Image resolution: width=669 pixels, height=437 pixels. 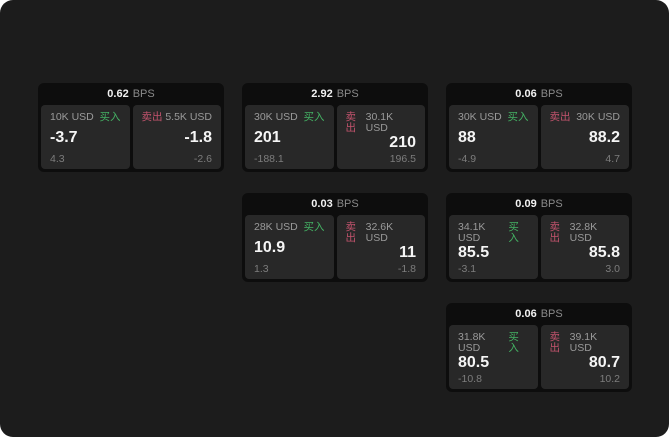 I want to click on card-3-panels: 30K USD 买入 88 -4.9 卖出 30K USD 88.2 4.7, so click(x=539, y=137).